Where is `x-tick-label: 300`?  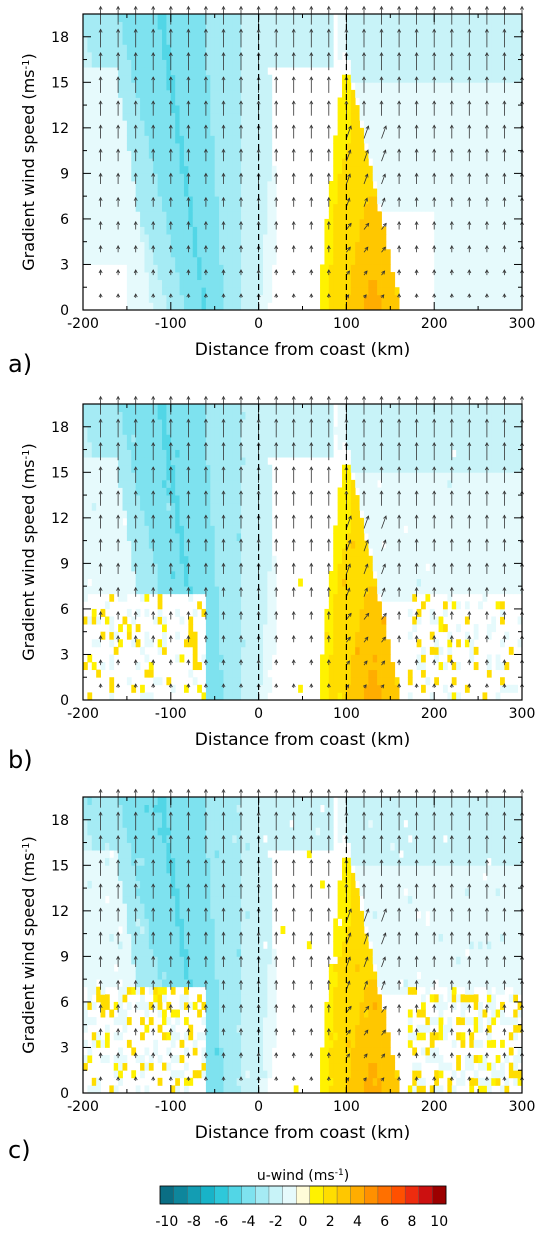 x-tick-label: 300 is located at coordinates (522, 324).